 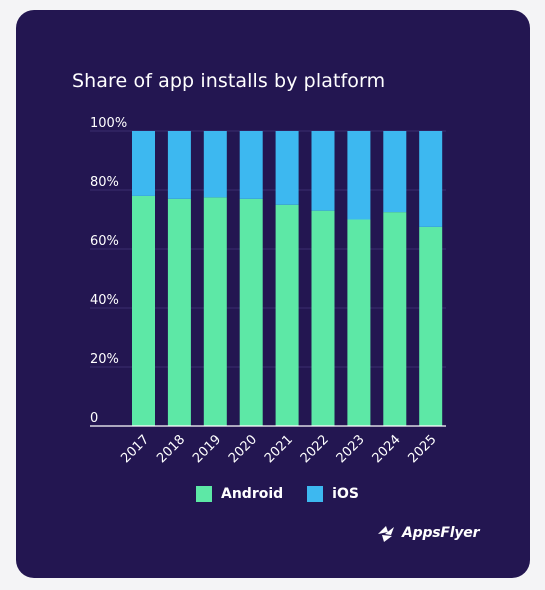 I want to click on bar-android-2018, so click(x=179, y=312).